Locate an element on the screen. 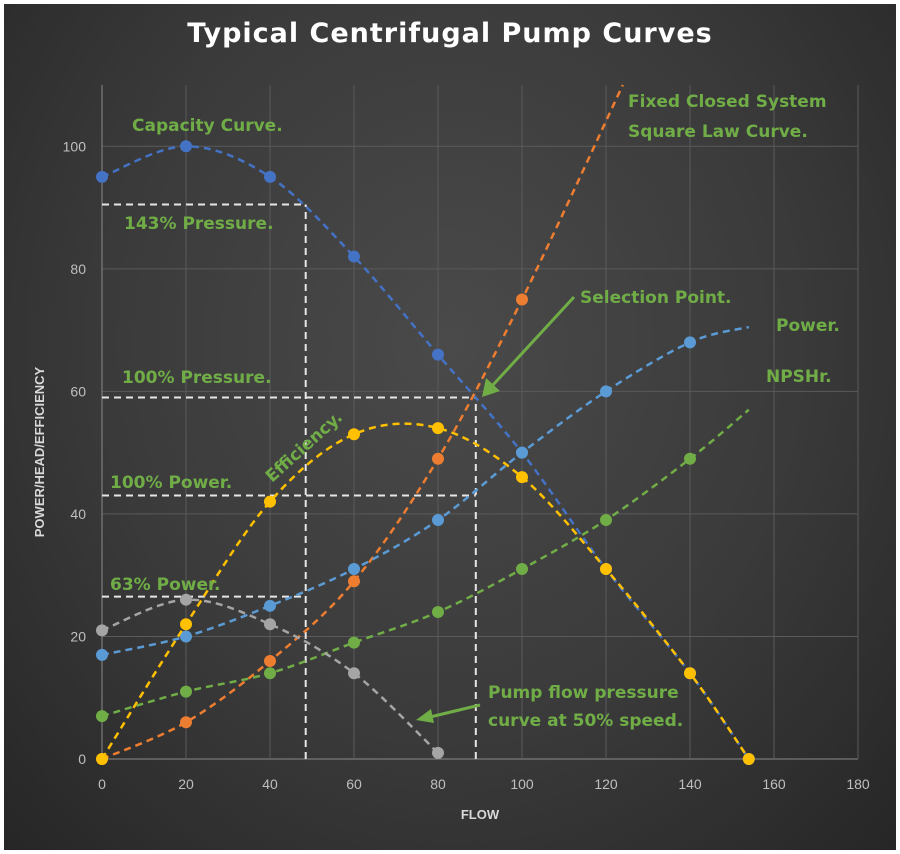  annotation-power: Power. is located at coordinates (808, 326).